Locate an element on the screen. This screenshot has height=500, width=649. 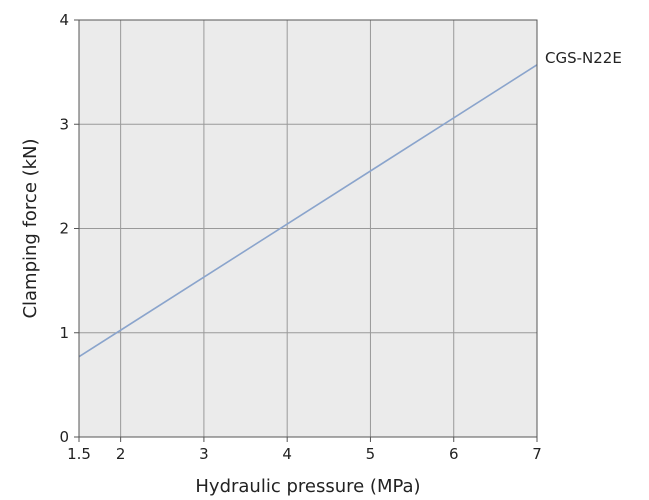
y-tick-label: 4 is located at coordinates (64, 20).